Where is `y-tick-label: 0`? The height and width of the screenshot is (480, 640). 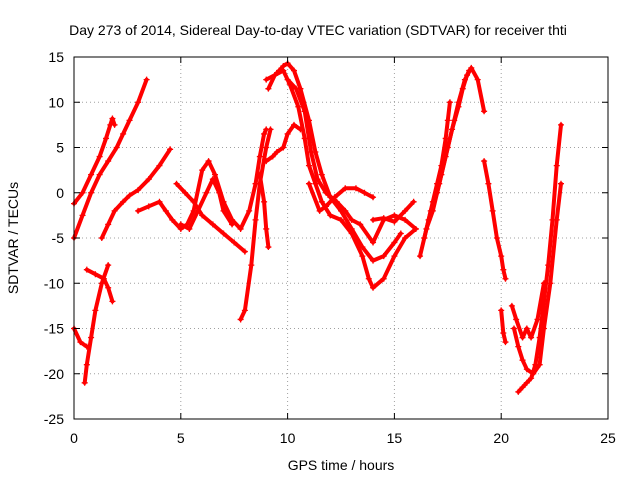
y-tick-label: 0 is located at coordinates (60, 193).